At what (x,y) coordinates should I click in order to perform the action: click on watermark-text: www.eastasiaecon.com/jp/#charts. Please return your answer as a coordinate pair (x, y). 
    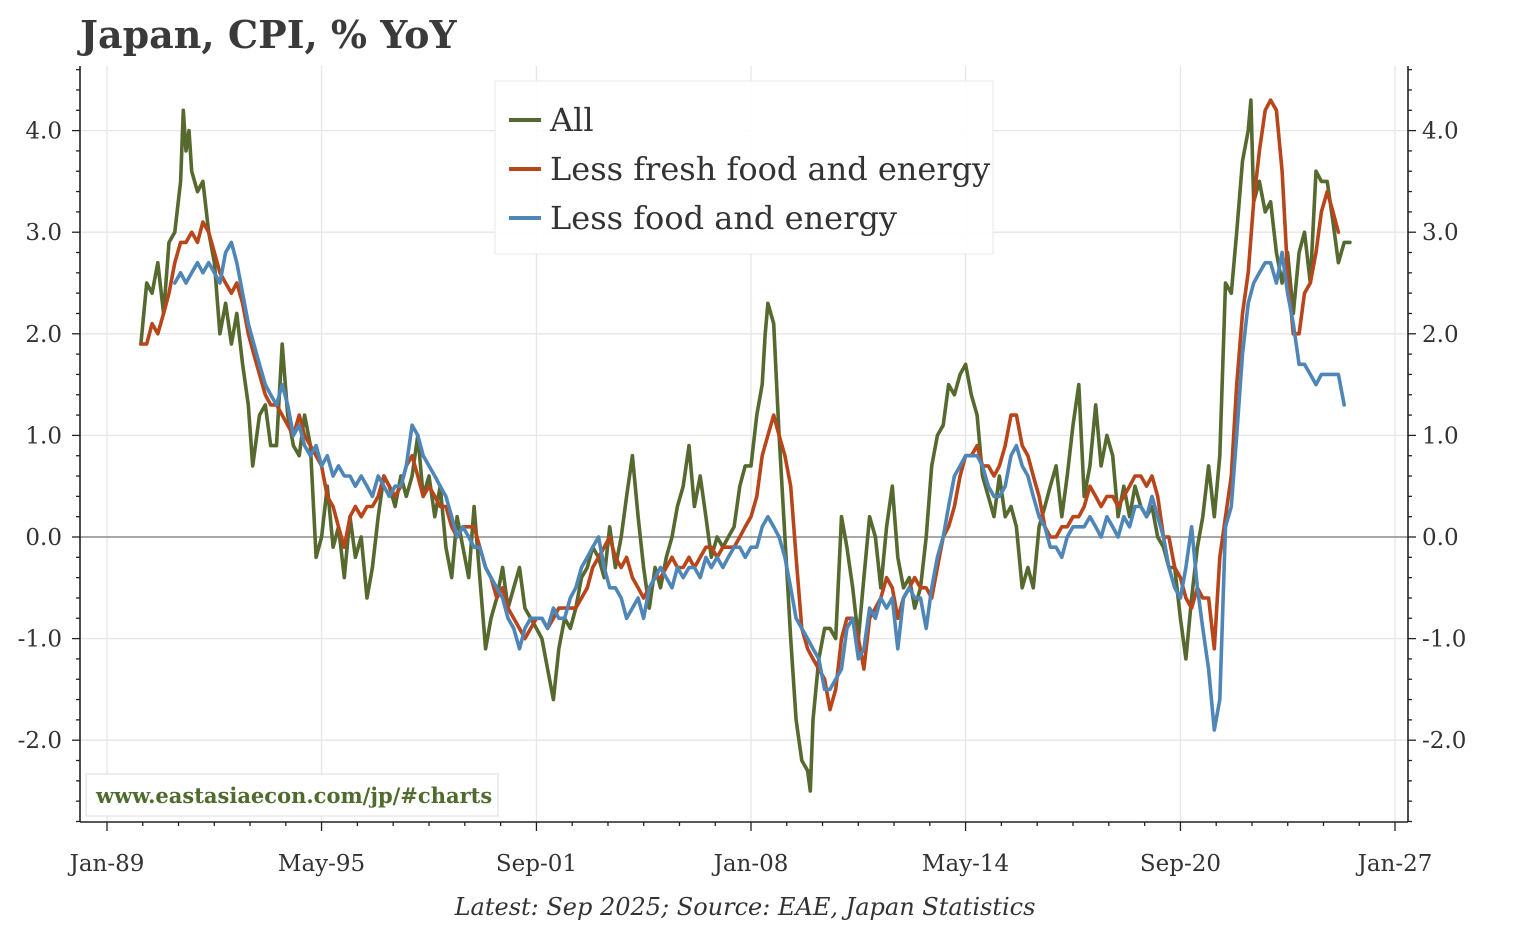
    Looking at the image, I should click on (293, 795).